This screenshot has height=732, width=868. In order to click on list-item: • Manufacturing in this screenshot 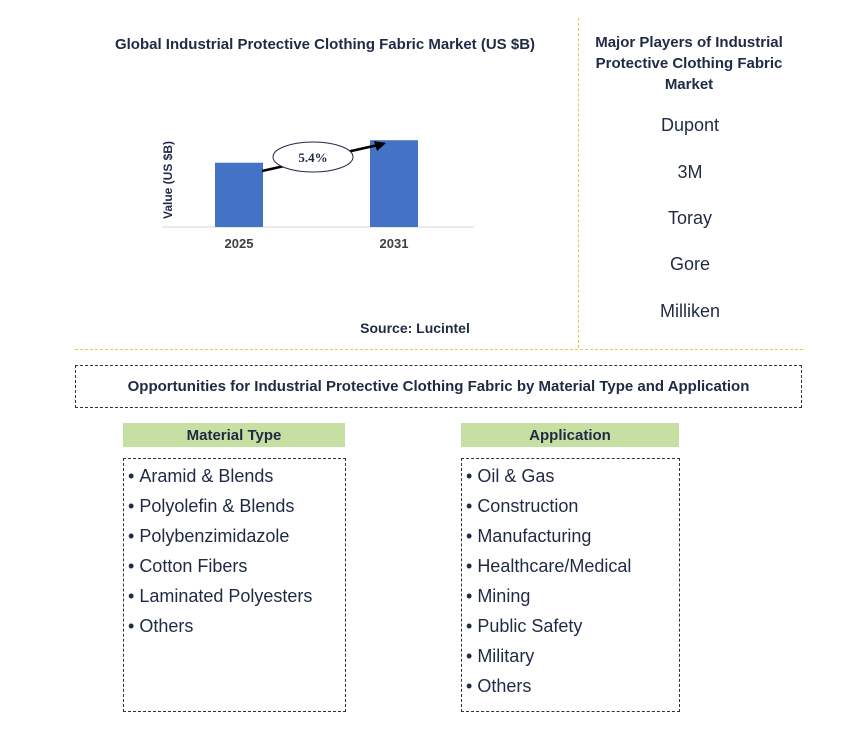, I will do `click(572, 536)`.